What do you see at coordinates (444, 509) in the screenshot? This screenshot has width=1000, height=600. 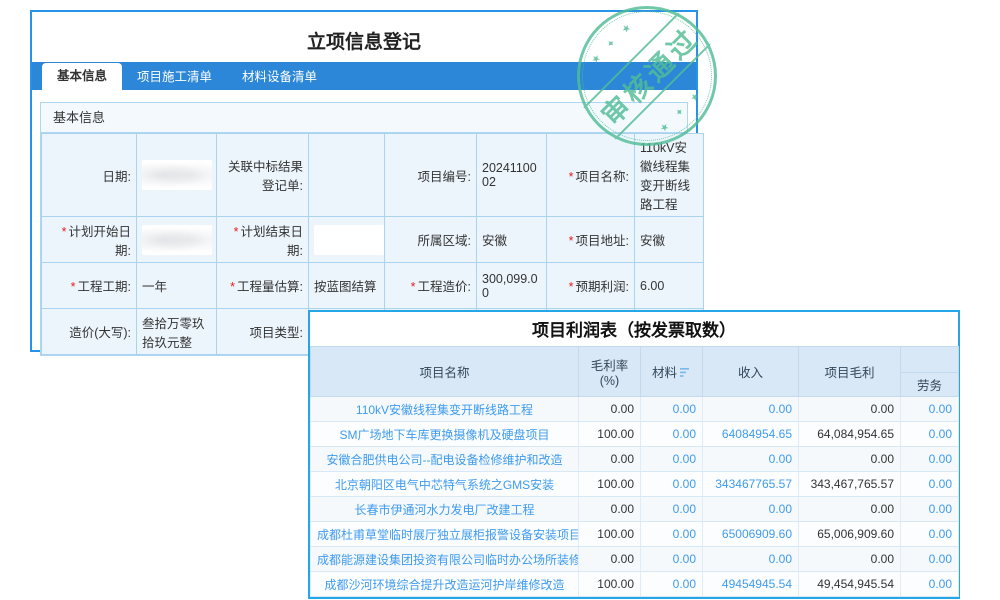 I see `project-link: 长春市伊通河水力发电厂改建工程` at bounding box center [444, 509].